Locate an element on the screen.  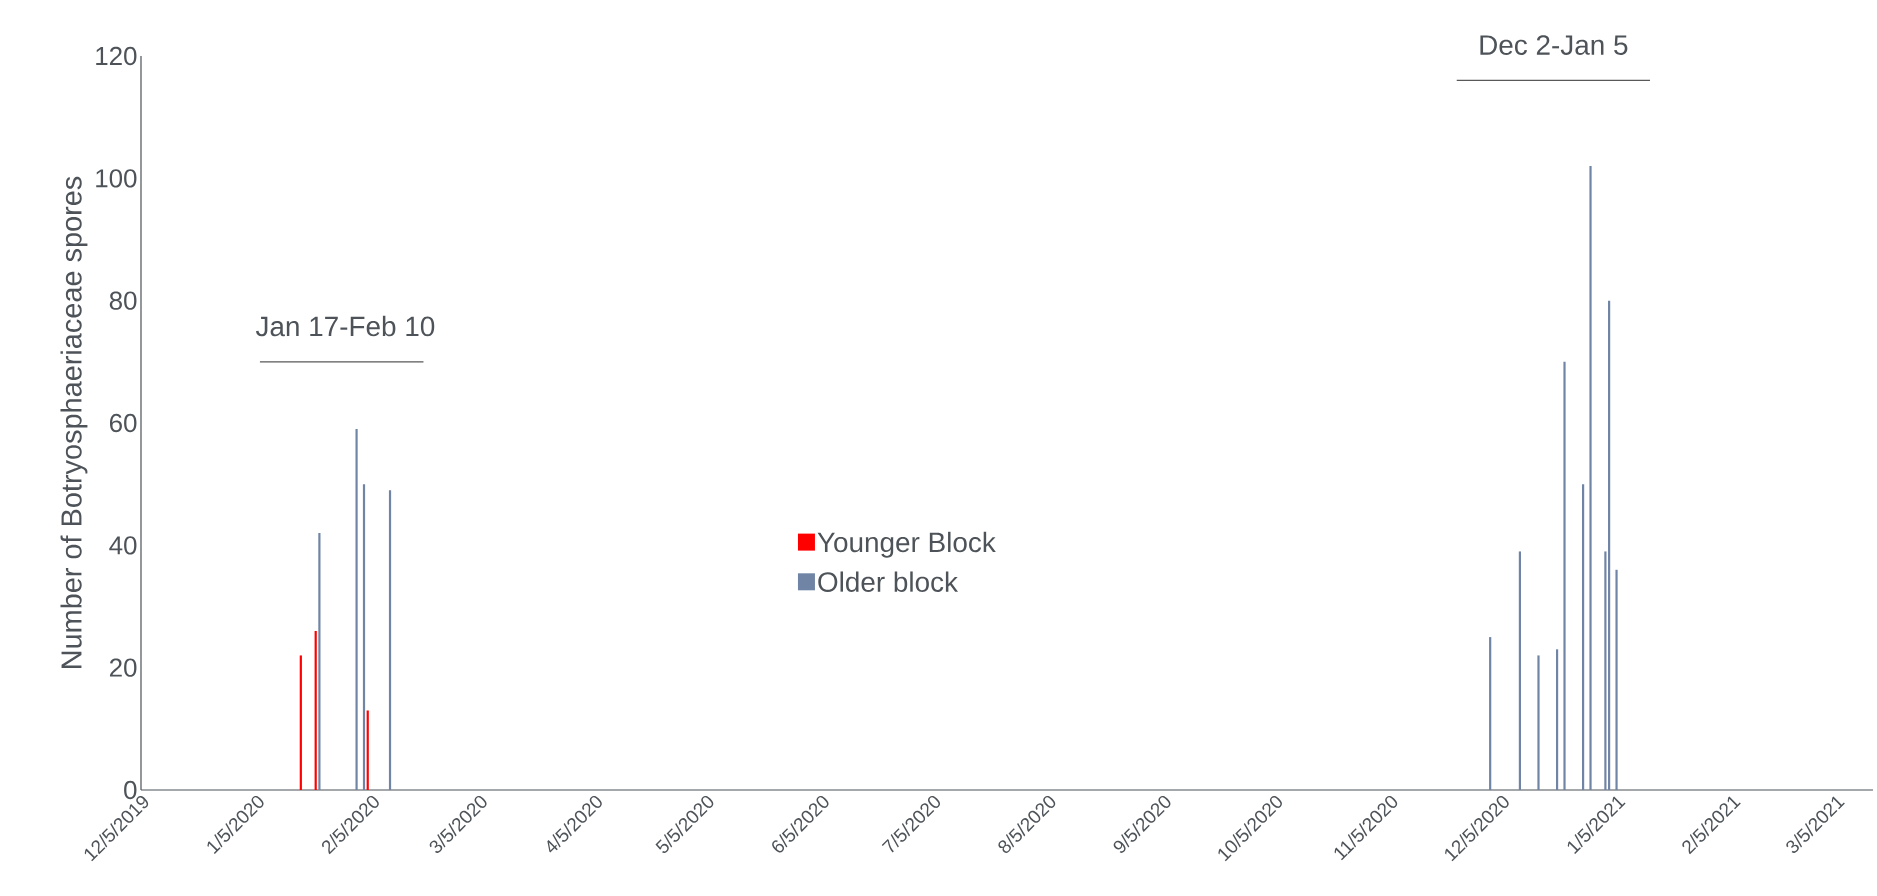
y-tick-label: 120 is located at coordinates (116, 56).